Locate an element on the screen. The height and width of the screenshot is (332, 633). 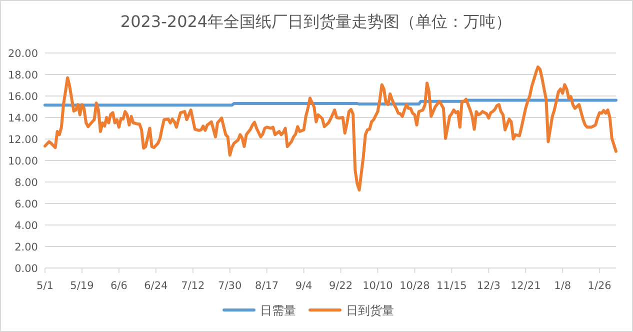
x-tick-label: 12/3 is located at coordinates (488, 286).